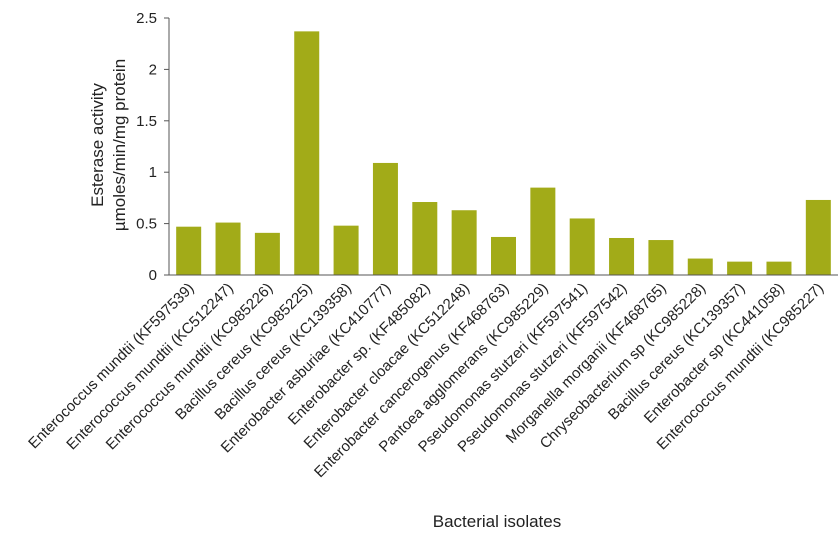  What do you see at coordinates (153, 69) in the screenshot?
I see `y-tick-label: 2` at bounding box center [153, 69].